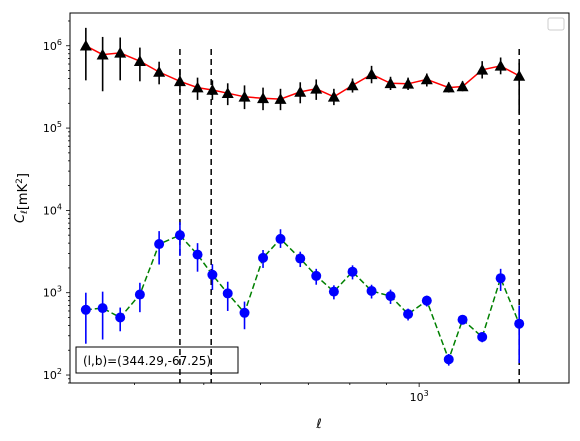 The image size is (580, 441). Describe the element at coordinates (417, 397) in the screenshot. I see `x-tick-base: 10` at that location.